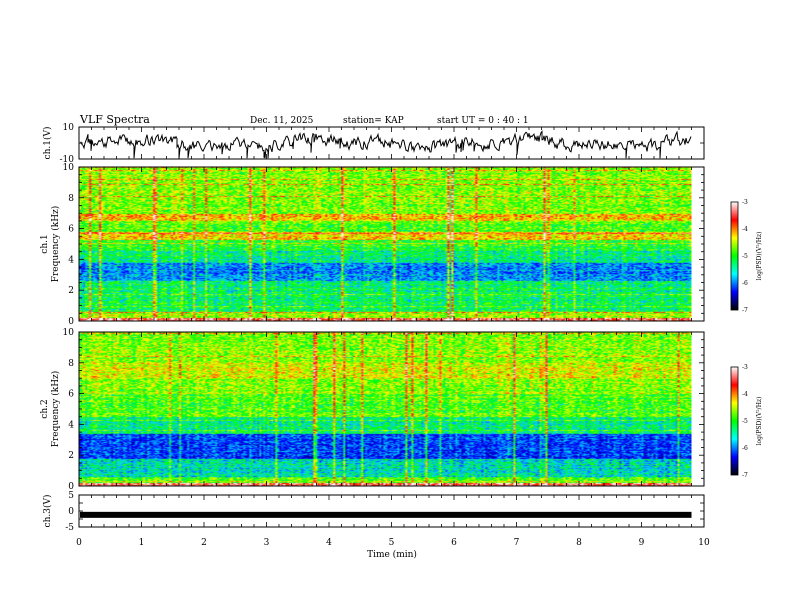 This screenshot has width=792, height=612. What do you see at coordinates (45, 408) in the screenshot?
I see `ch2-spec-ylabel-channel: ch.2` at bounding box center [45, 408].